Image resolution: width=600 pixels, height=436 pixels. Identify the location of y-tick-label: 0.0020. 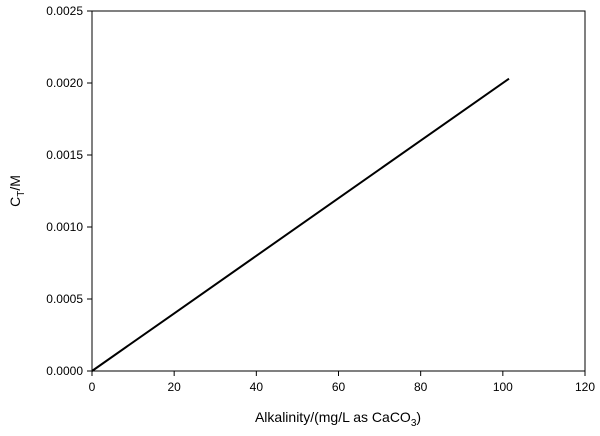
(64, 83).